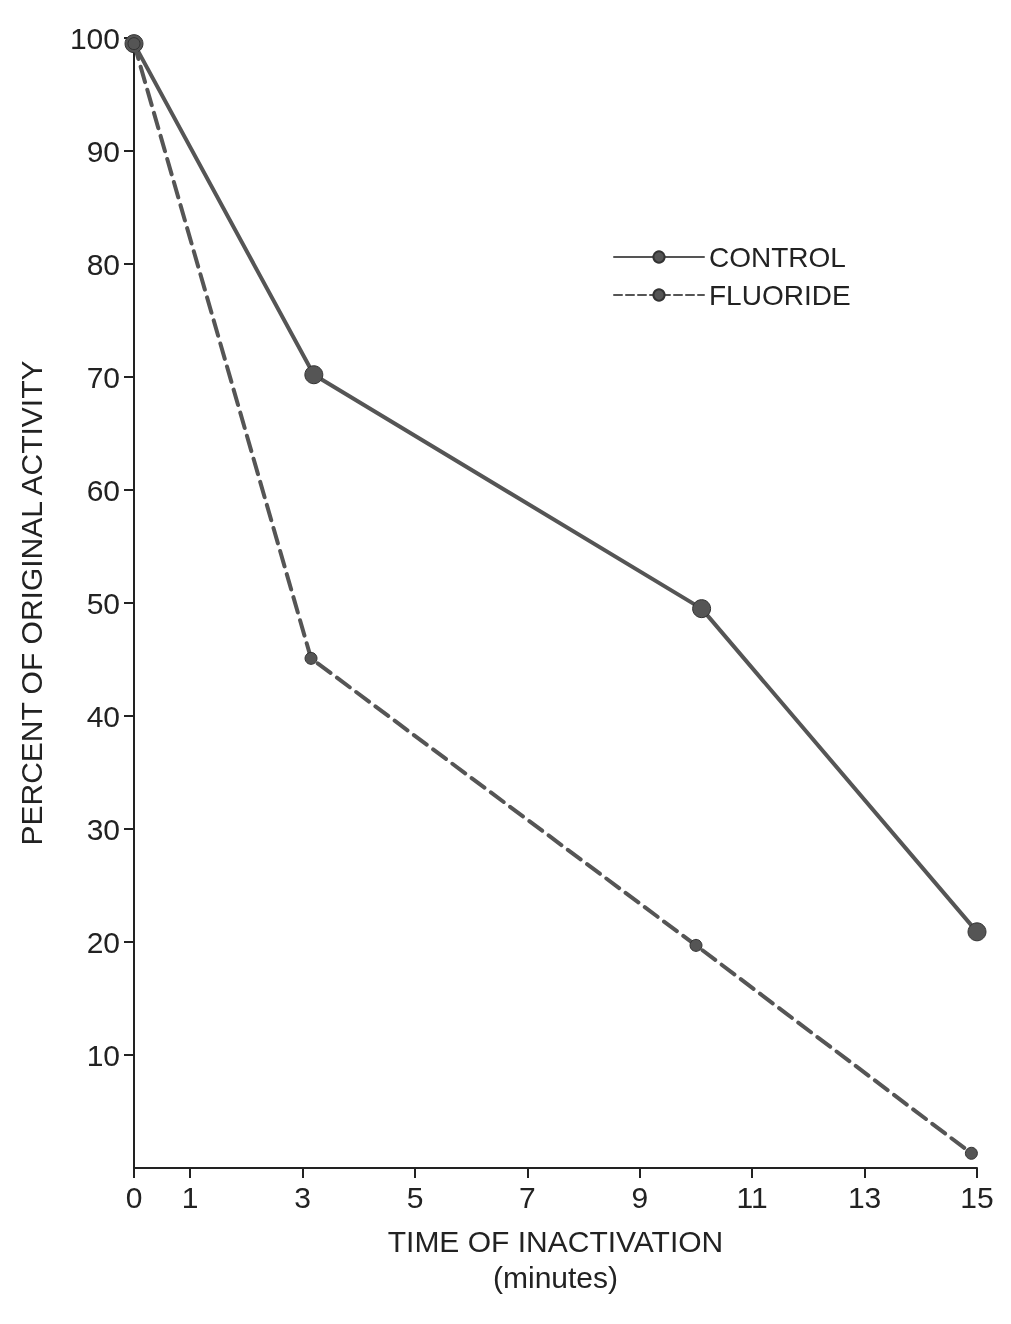 This screenshot has width=1011, height=1324. I want to click on x-tick-label: 5, so click(415, 1197).